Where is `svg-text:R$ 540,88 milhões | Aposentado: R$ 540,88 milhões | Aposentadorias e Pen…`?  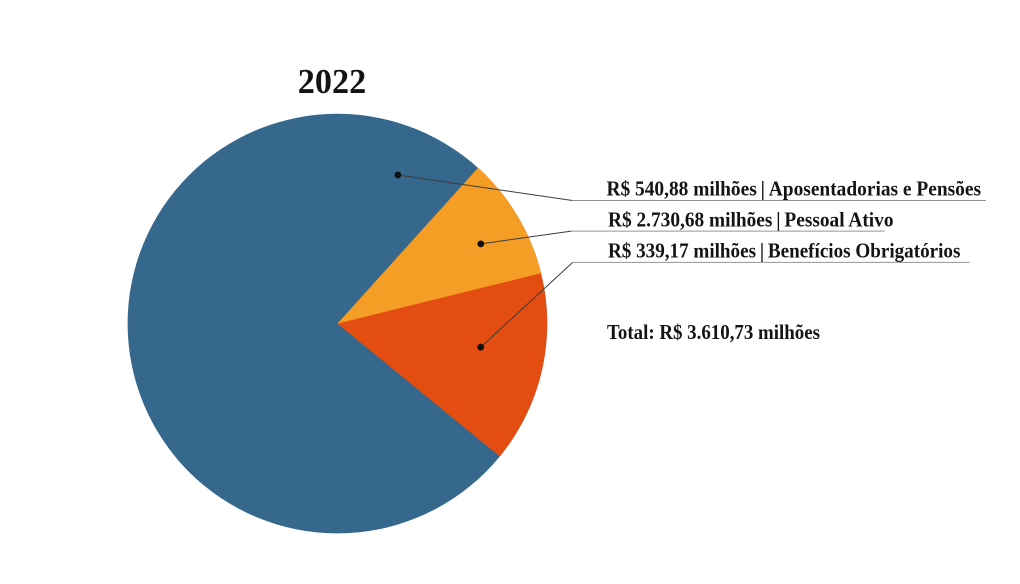
svg-text:R$ 540,88 milhões | Aposentado: R$ 540,88 milhões | Aposentadorias e Pen… is located at coordinates (794, 188).